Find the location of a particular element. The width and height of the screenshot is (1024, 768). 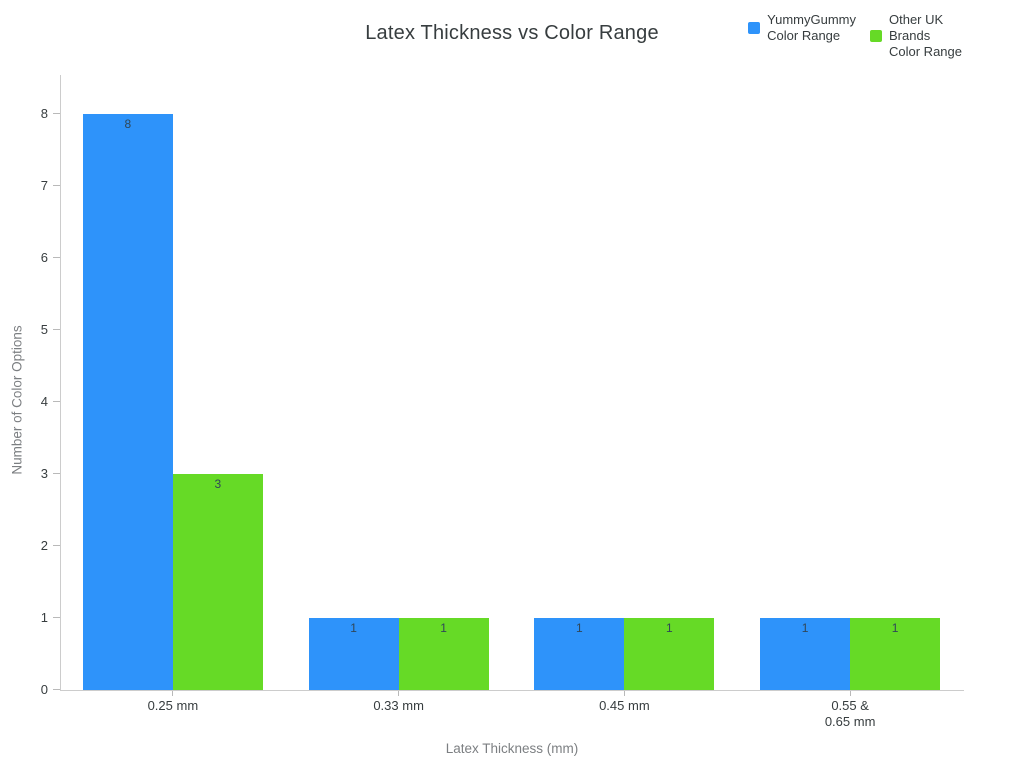

y-tick-label: 6 is located at coordinates (44, 257).